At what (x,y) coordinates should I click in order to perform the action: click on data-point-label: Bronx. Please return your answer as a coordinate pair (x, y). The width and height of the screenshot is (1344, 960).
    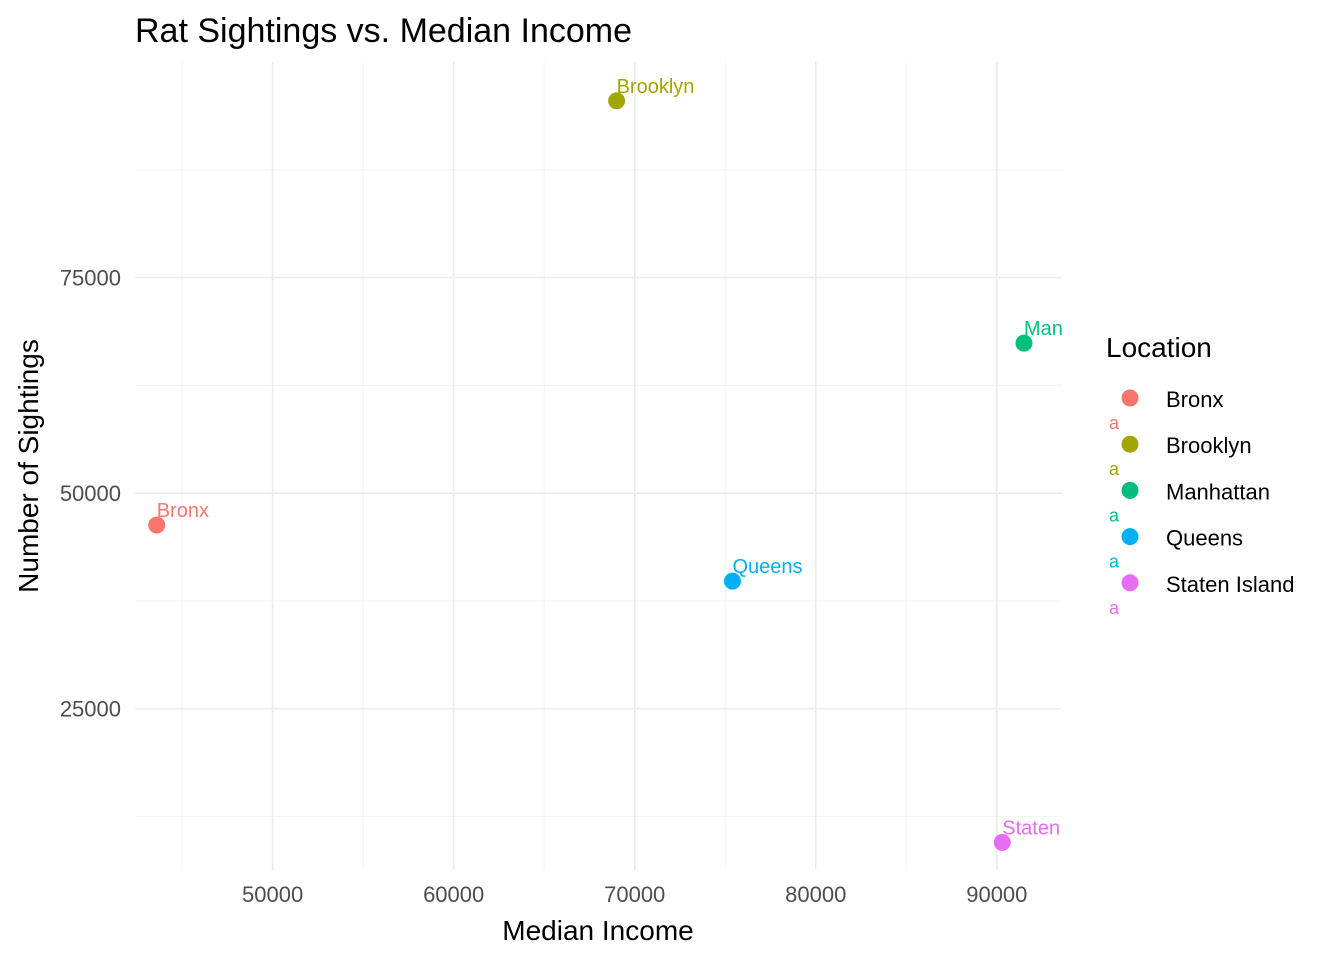
    Looking at the image, I should click on (183, 511).